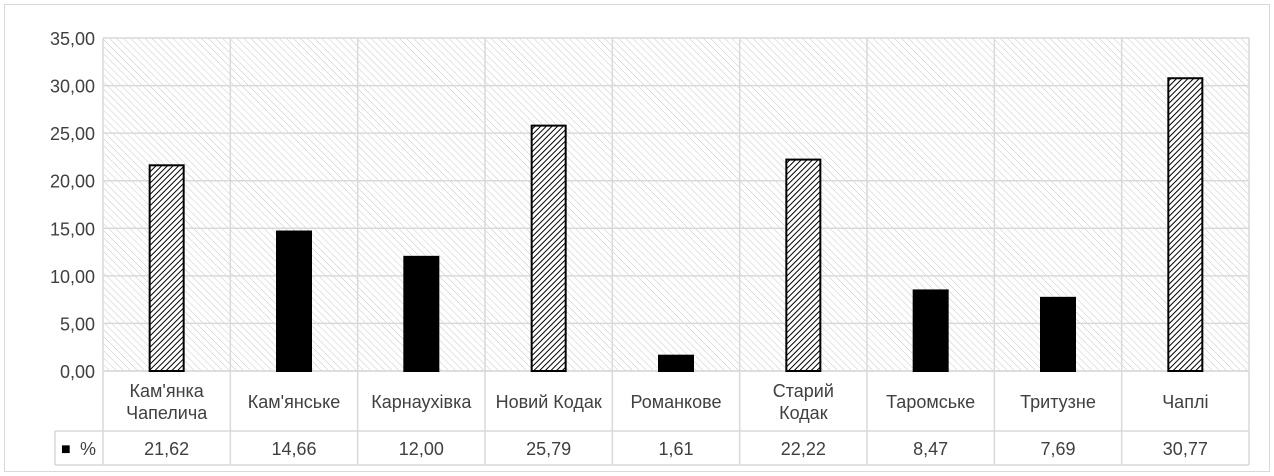 The width and height of the screenshot is (1274, 476). Describe the element at coordinates (1185, 449) in the screenshot. I see `data-table-value: 30,77` at that location.